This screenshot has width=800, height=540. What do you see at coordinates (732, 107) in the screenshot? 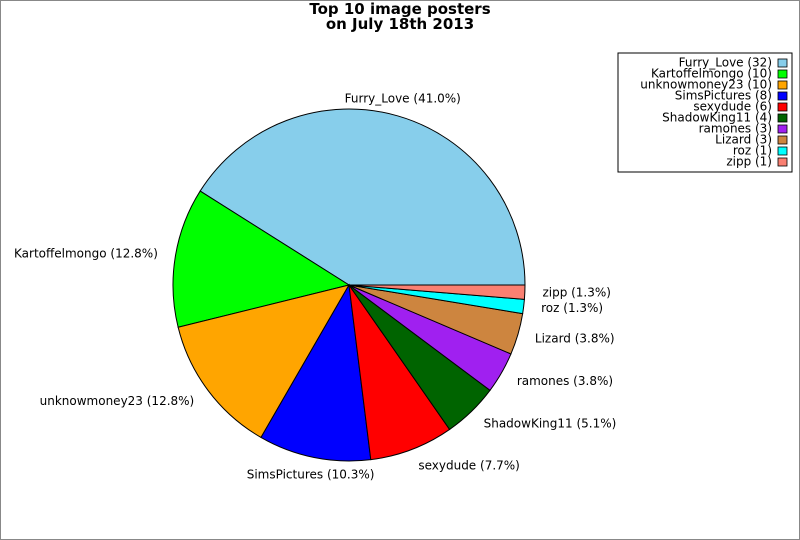
I see `legend-label: sexydude (6)` at bounding box center [732, 107].